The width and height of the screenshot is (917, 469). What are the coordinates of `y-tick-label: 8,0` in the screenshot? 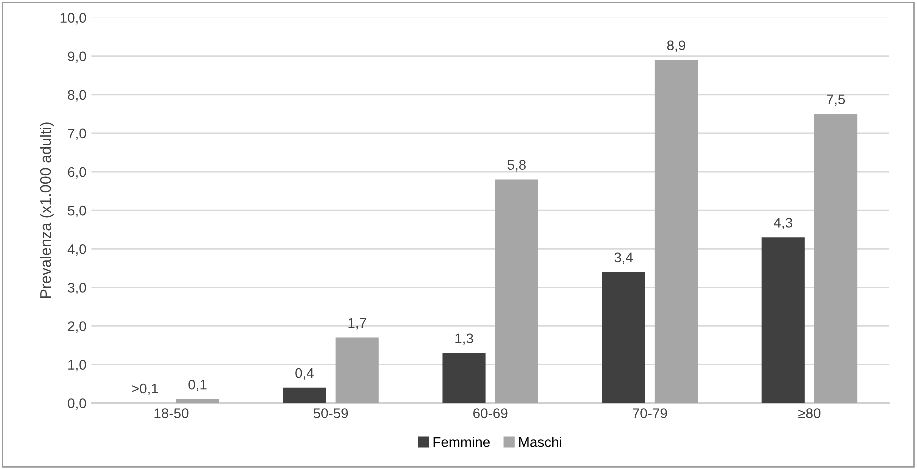 It's located at (77, 96).